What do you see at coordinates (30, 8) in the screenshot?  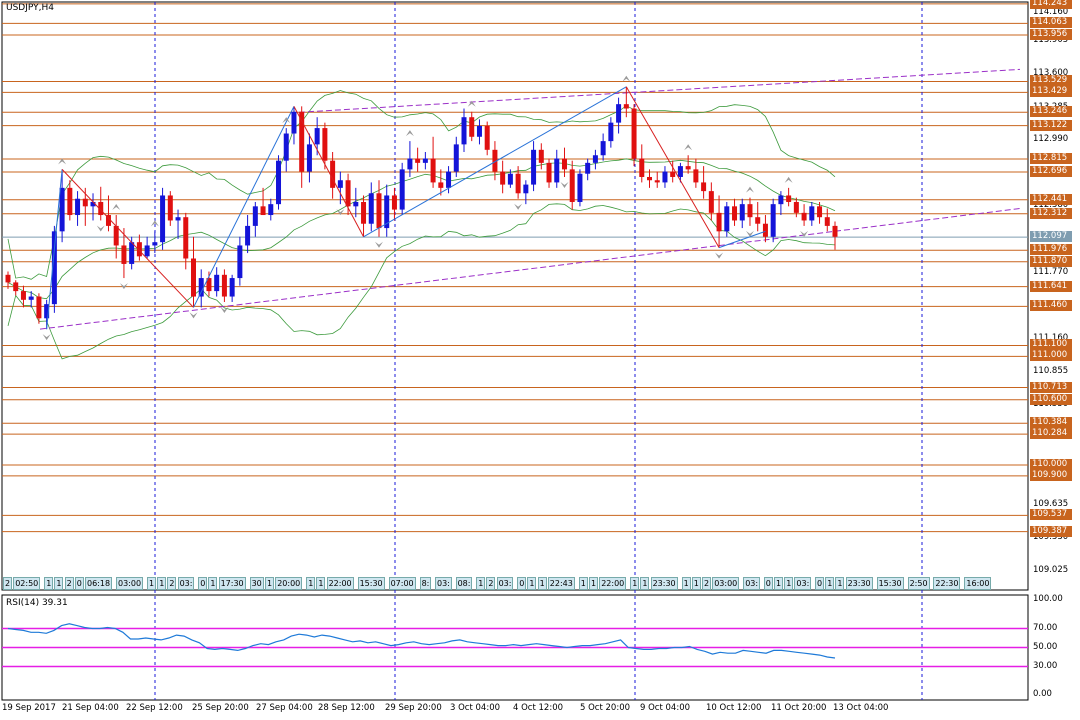 I see `chart-title: USDJPY,H4` at bounding box center [30, 8].